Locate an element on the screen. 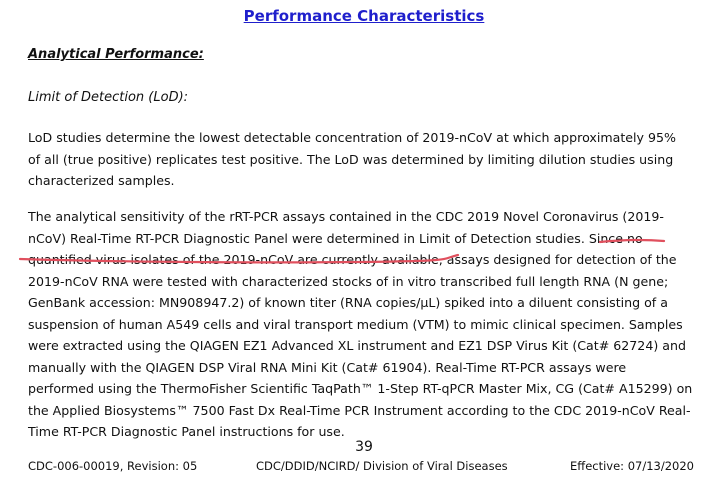  section-heading: Analytical Performance: is located at coordinates (116, 54).